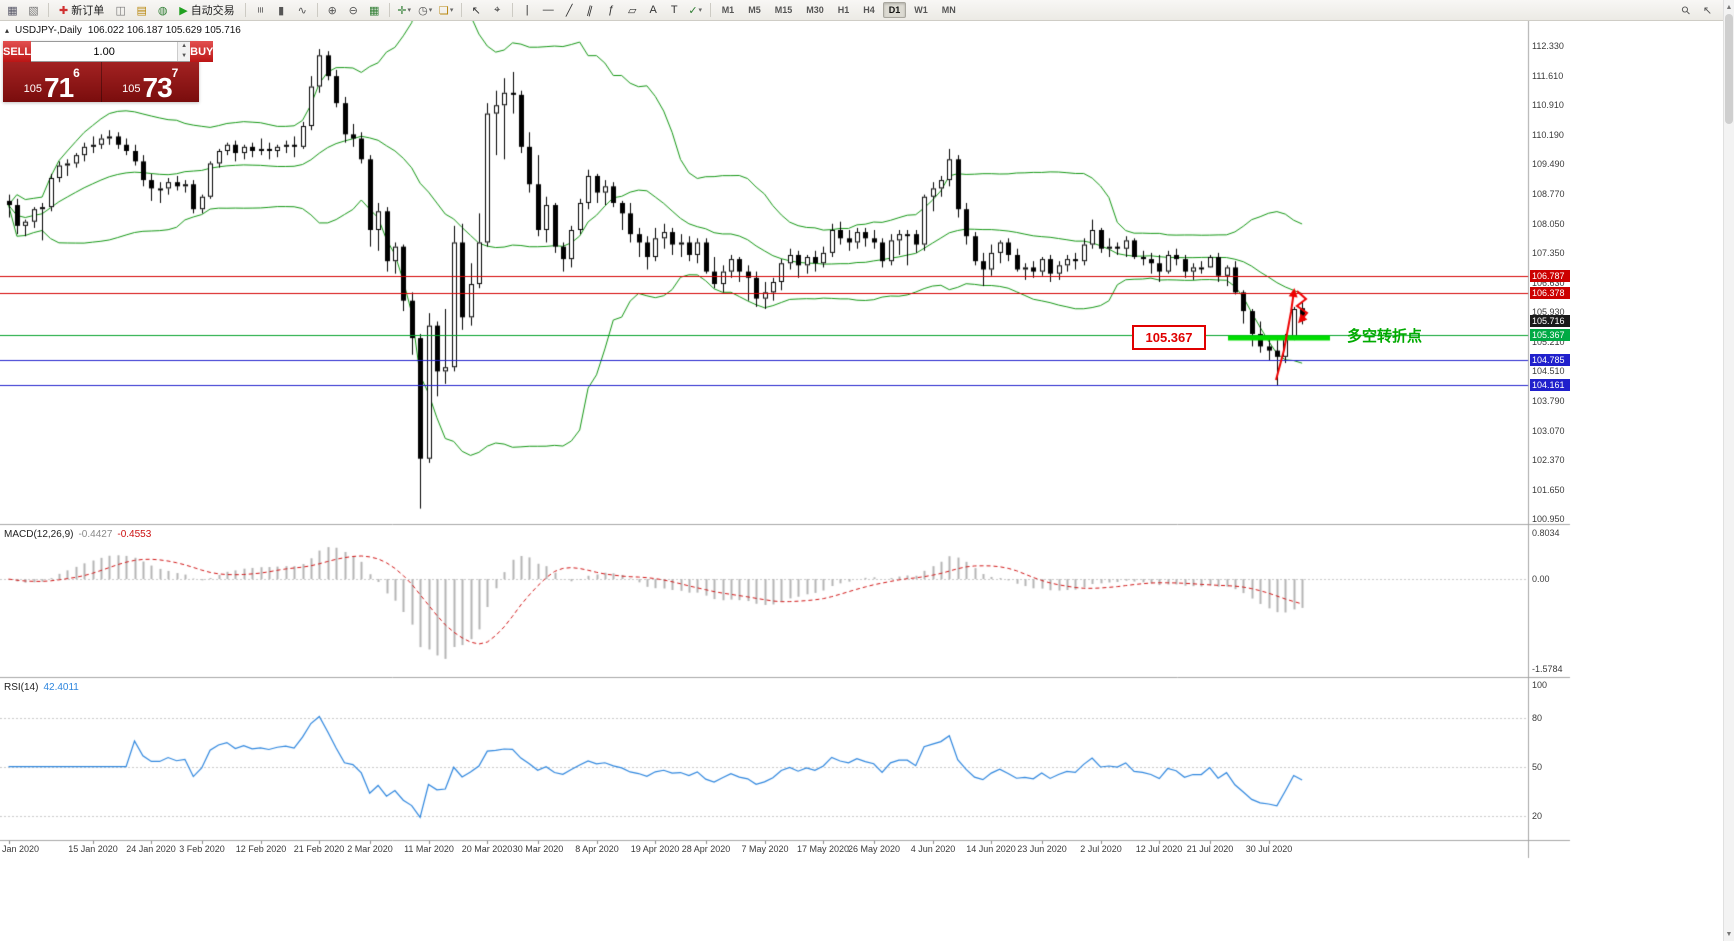 Image resolution: width=1734 pixels, height=941 pixels. What do you see at coordinates (728, 10) in the screenshot?
I see `timeframe-button-m1: M1` at bounding box center [728, 10].